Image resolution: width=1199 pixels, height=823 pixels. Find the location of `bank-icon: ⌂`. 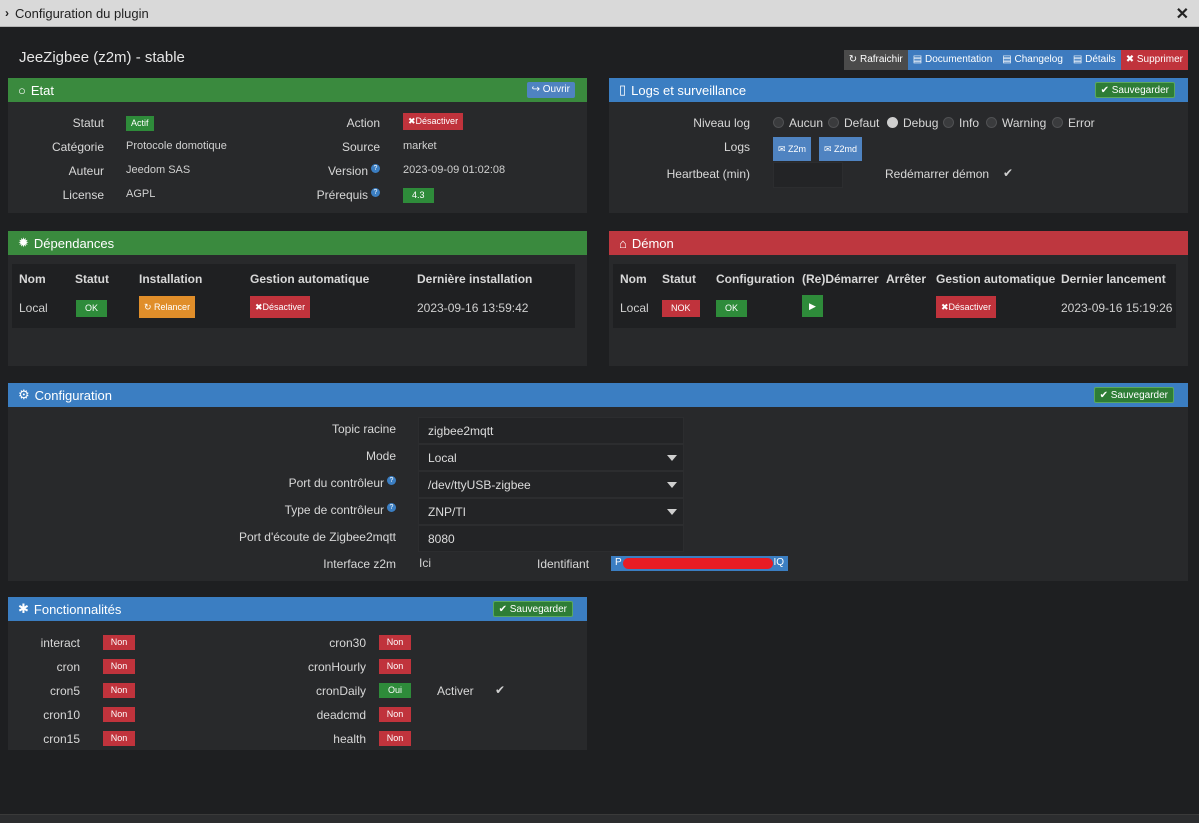

bank-icon: ⌂ is located at coordinates (623, 243).